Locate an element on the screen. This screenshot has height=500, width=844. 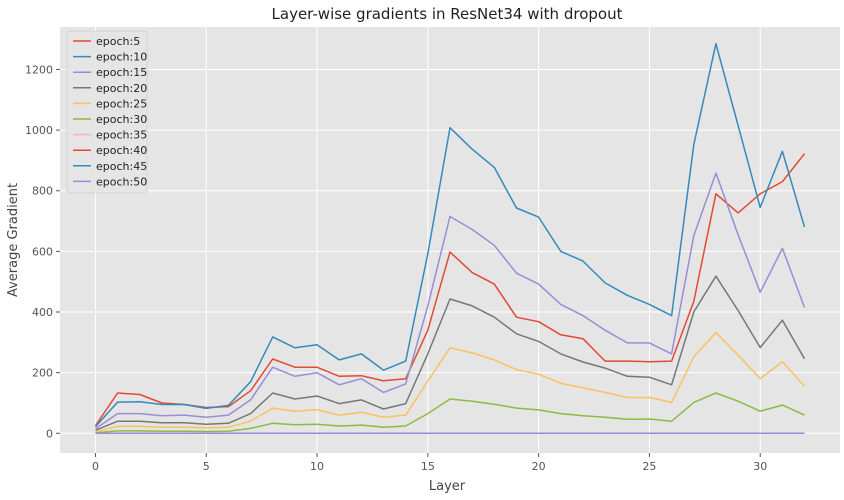
x-axis-label: Layer is located at coordinates (447, 486).